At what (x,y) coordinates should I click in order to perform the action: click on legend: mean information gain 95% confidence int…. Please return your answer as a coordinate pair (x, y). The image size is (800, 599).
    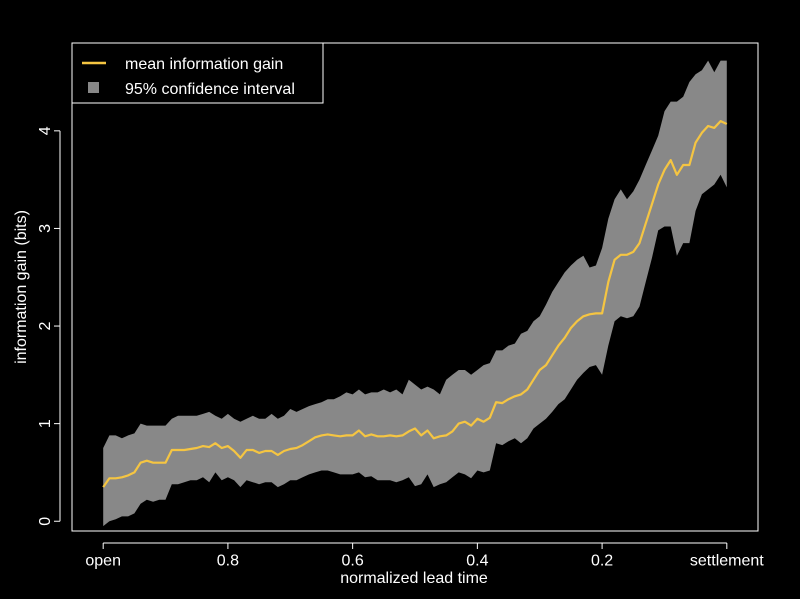
    Looking at the image, I should click on (197, 73).